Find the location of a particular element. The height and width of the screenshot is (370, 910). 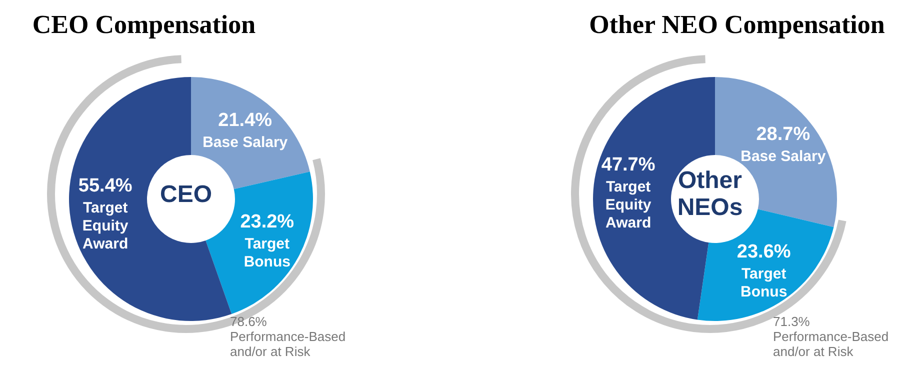

chart-title: CEO Compensation is located at coordinates (144, 25).